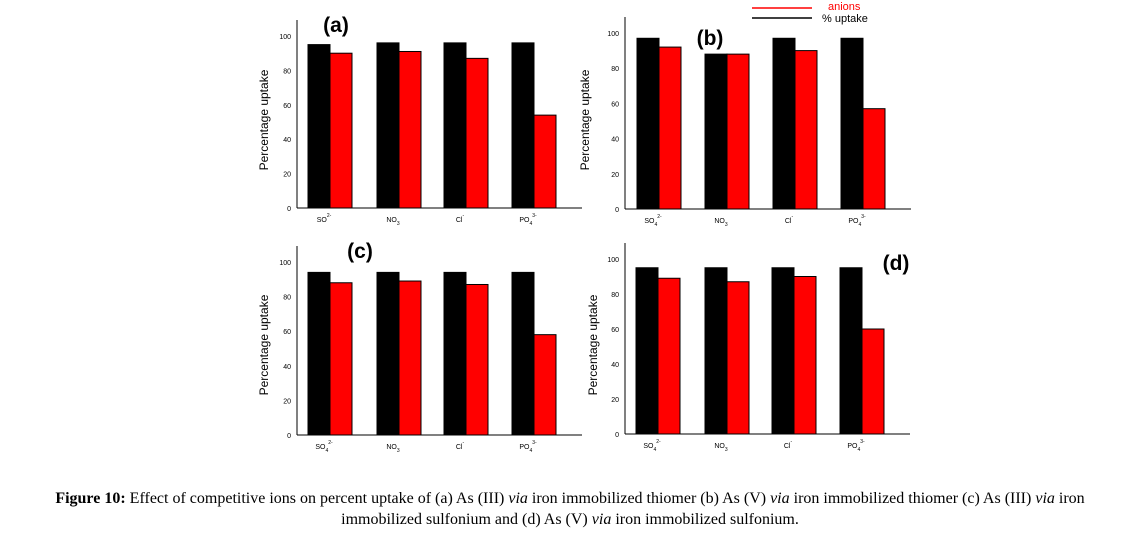 This screenshot has width=1141, height=541. I want to click on x-tick-label: SO2-, so click(324, 218).